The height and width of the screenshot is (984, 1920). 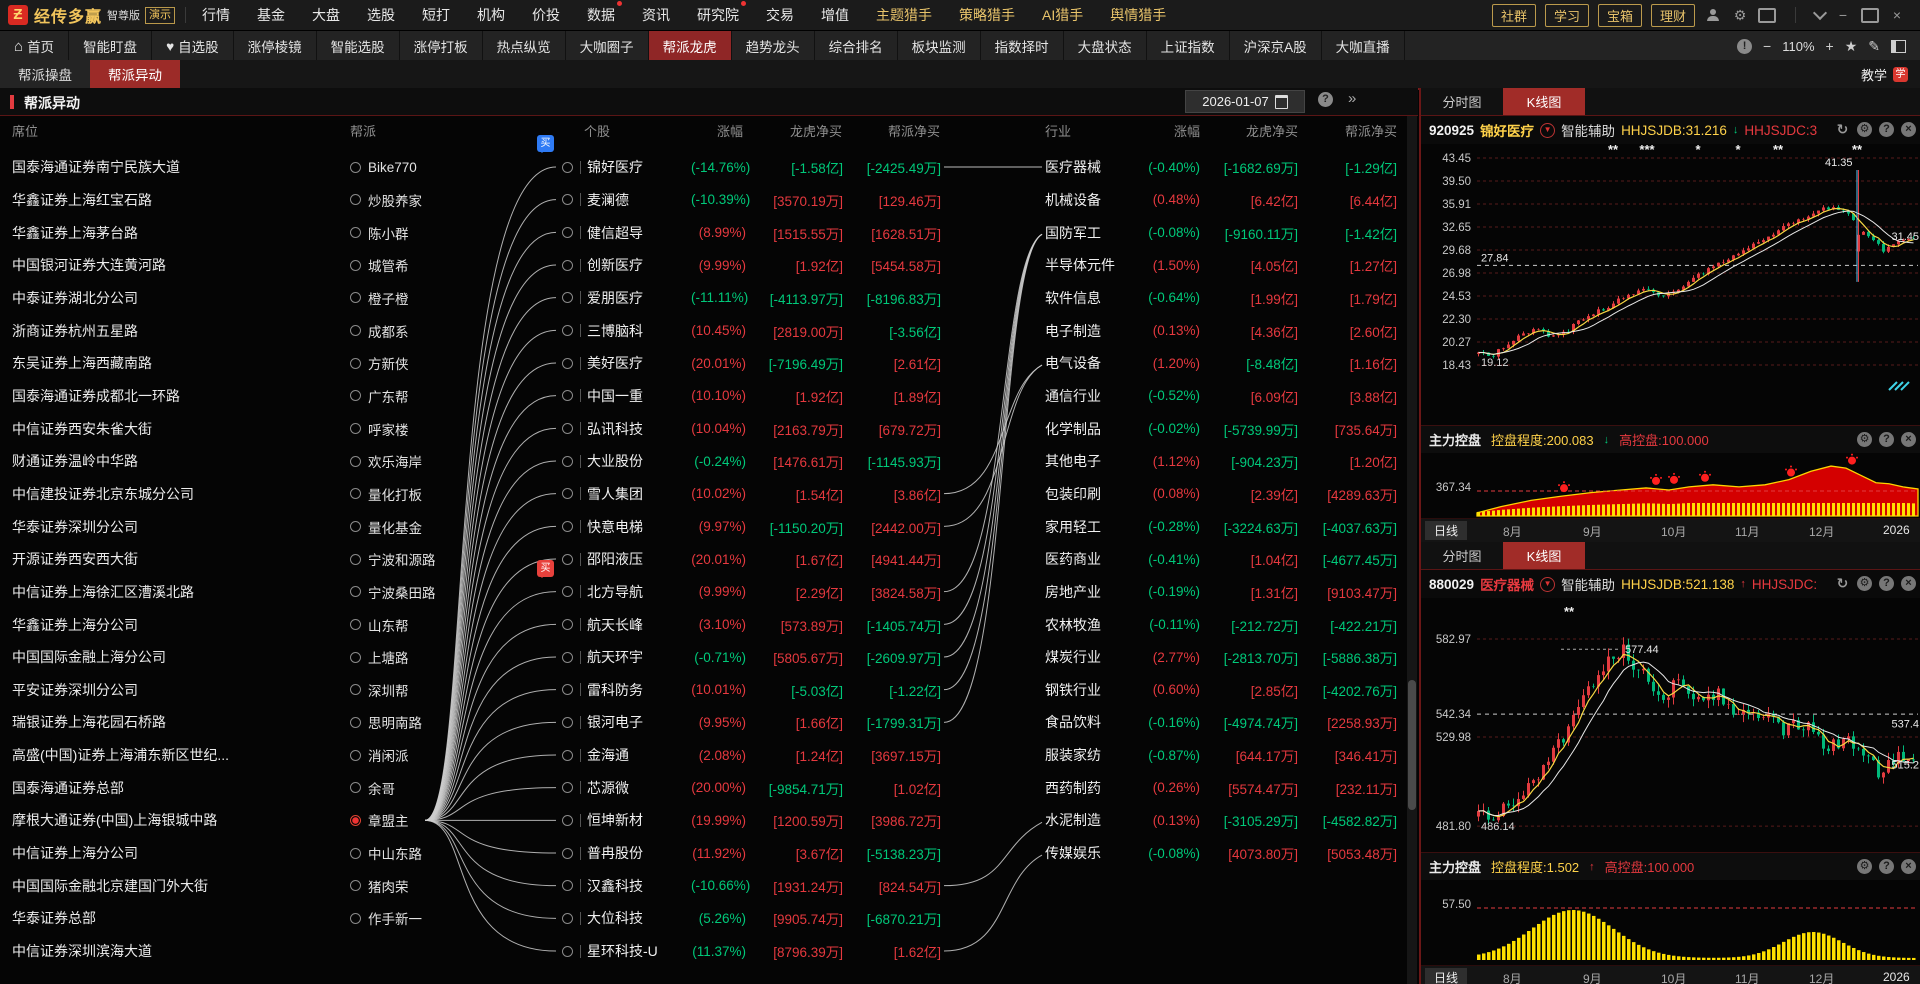 What do you see at coordinates (436, 15) in the screenshot?
I see `menu-item-短打: 短打` at bounding box center [436, 15].